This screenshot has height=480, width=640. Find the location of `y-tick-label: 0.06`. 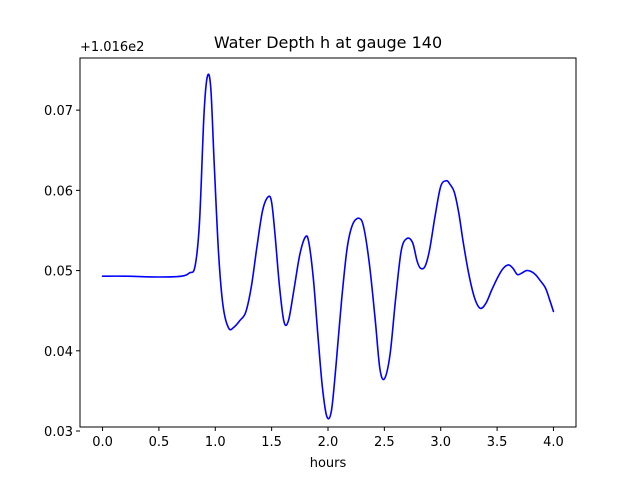

y-tick-label: 0.06 is located at coordinates (58, 191).